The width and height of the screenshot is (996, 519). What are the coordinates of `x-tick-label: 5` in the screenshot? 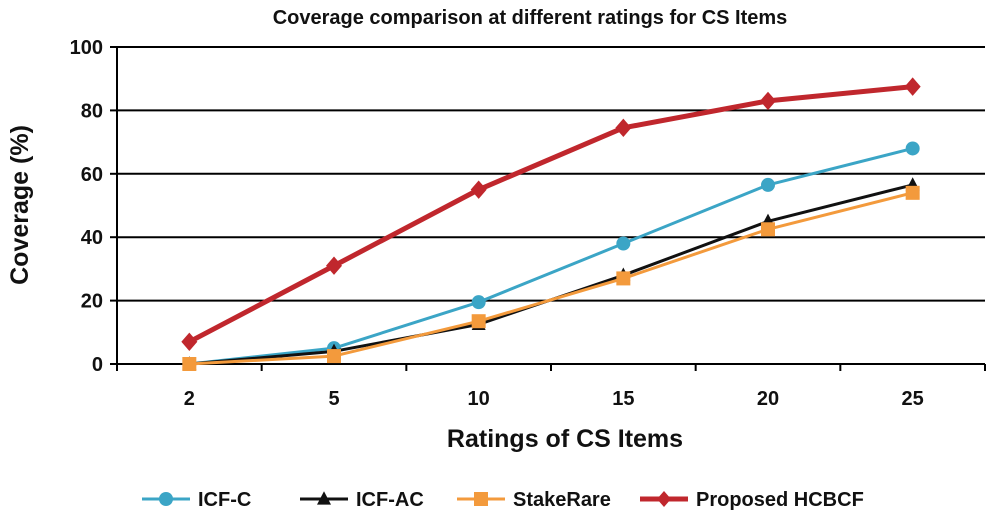 It's located at (333, 399).